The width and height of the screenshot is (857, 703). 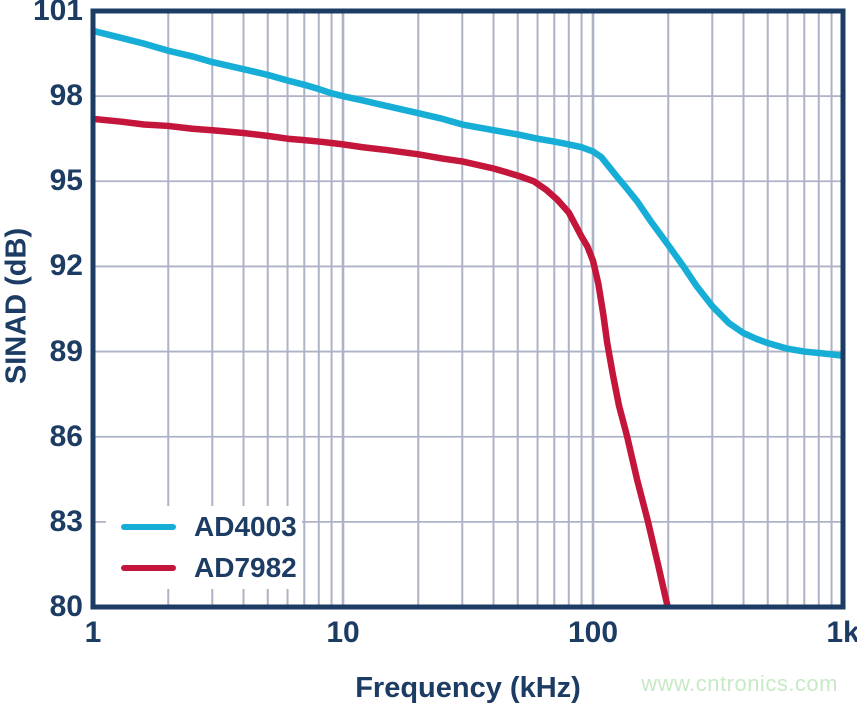 I want to click on watermark: www.cntronics.com, so click(x=739, y=683).